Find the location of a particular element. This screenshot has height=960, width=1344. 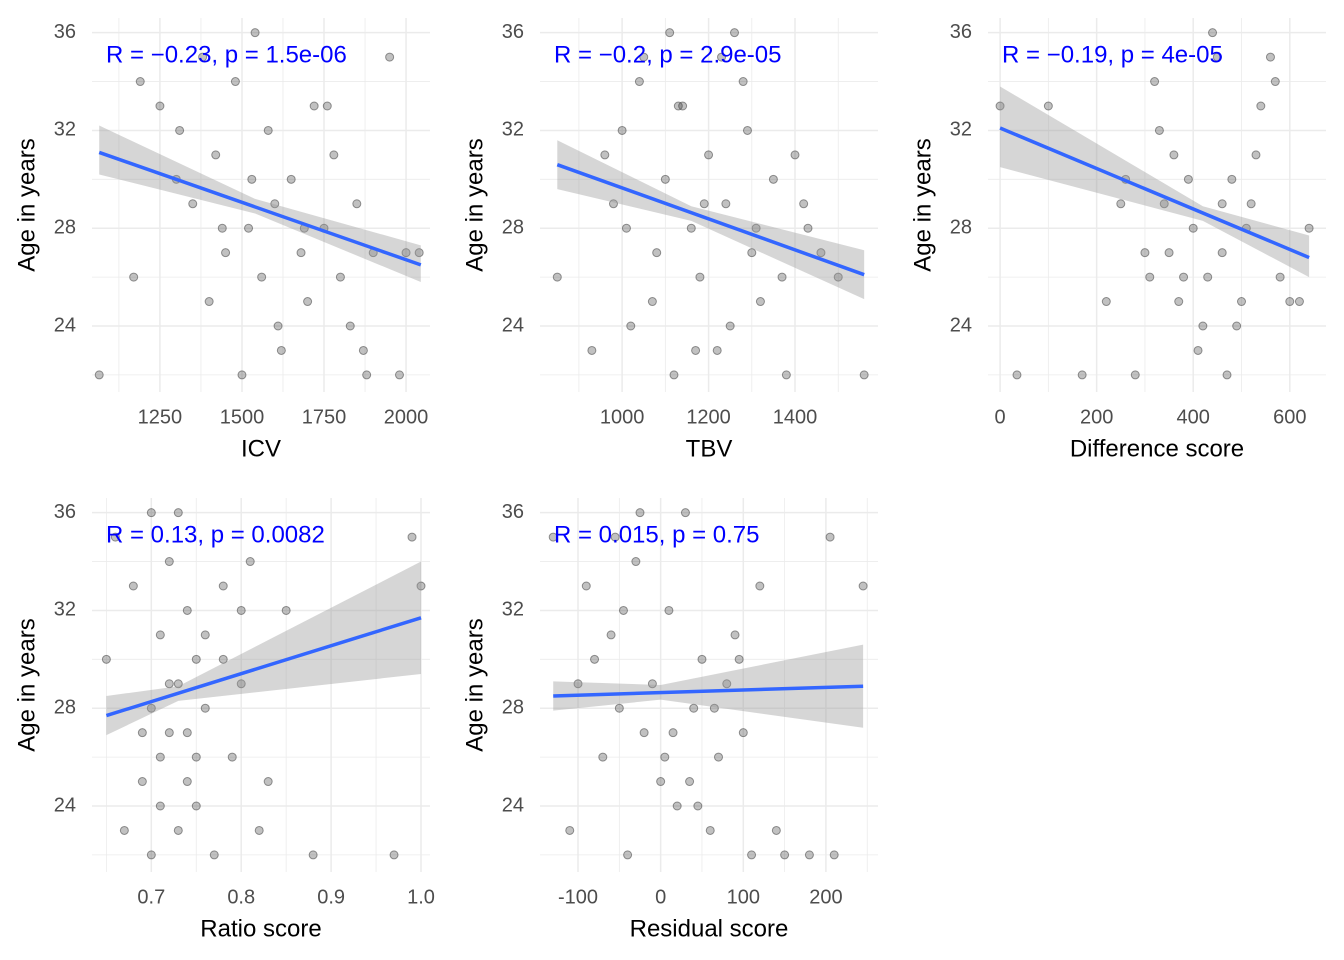

x-tick-label: 200 is located at coordinates (825, 897).